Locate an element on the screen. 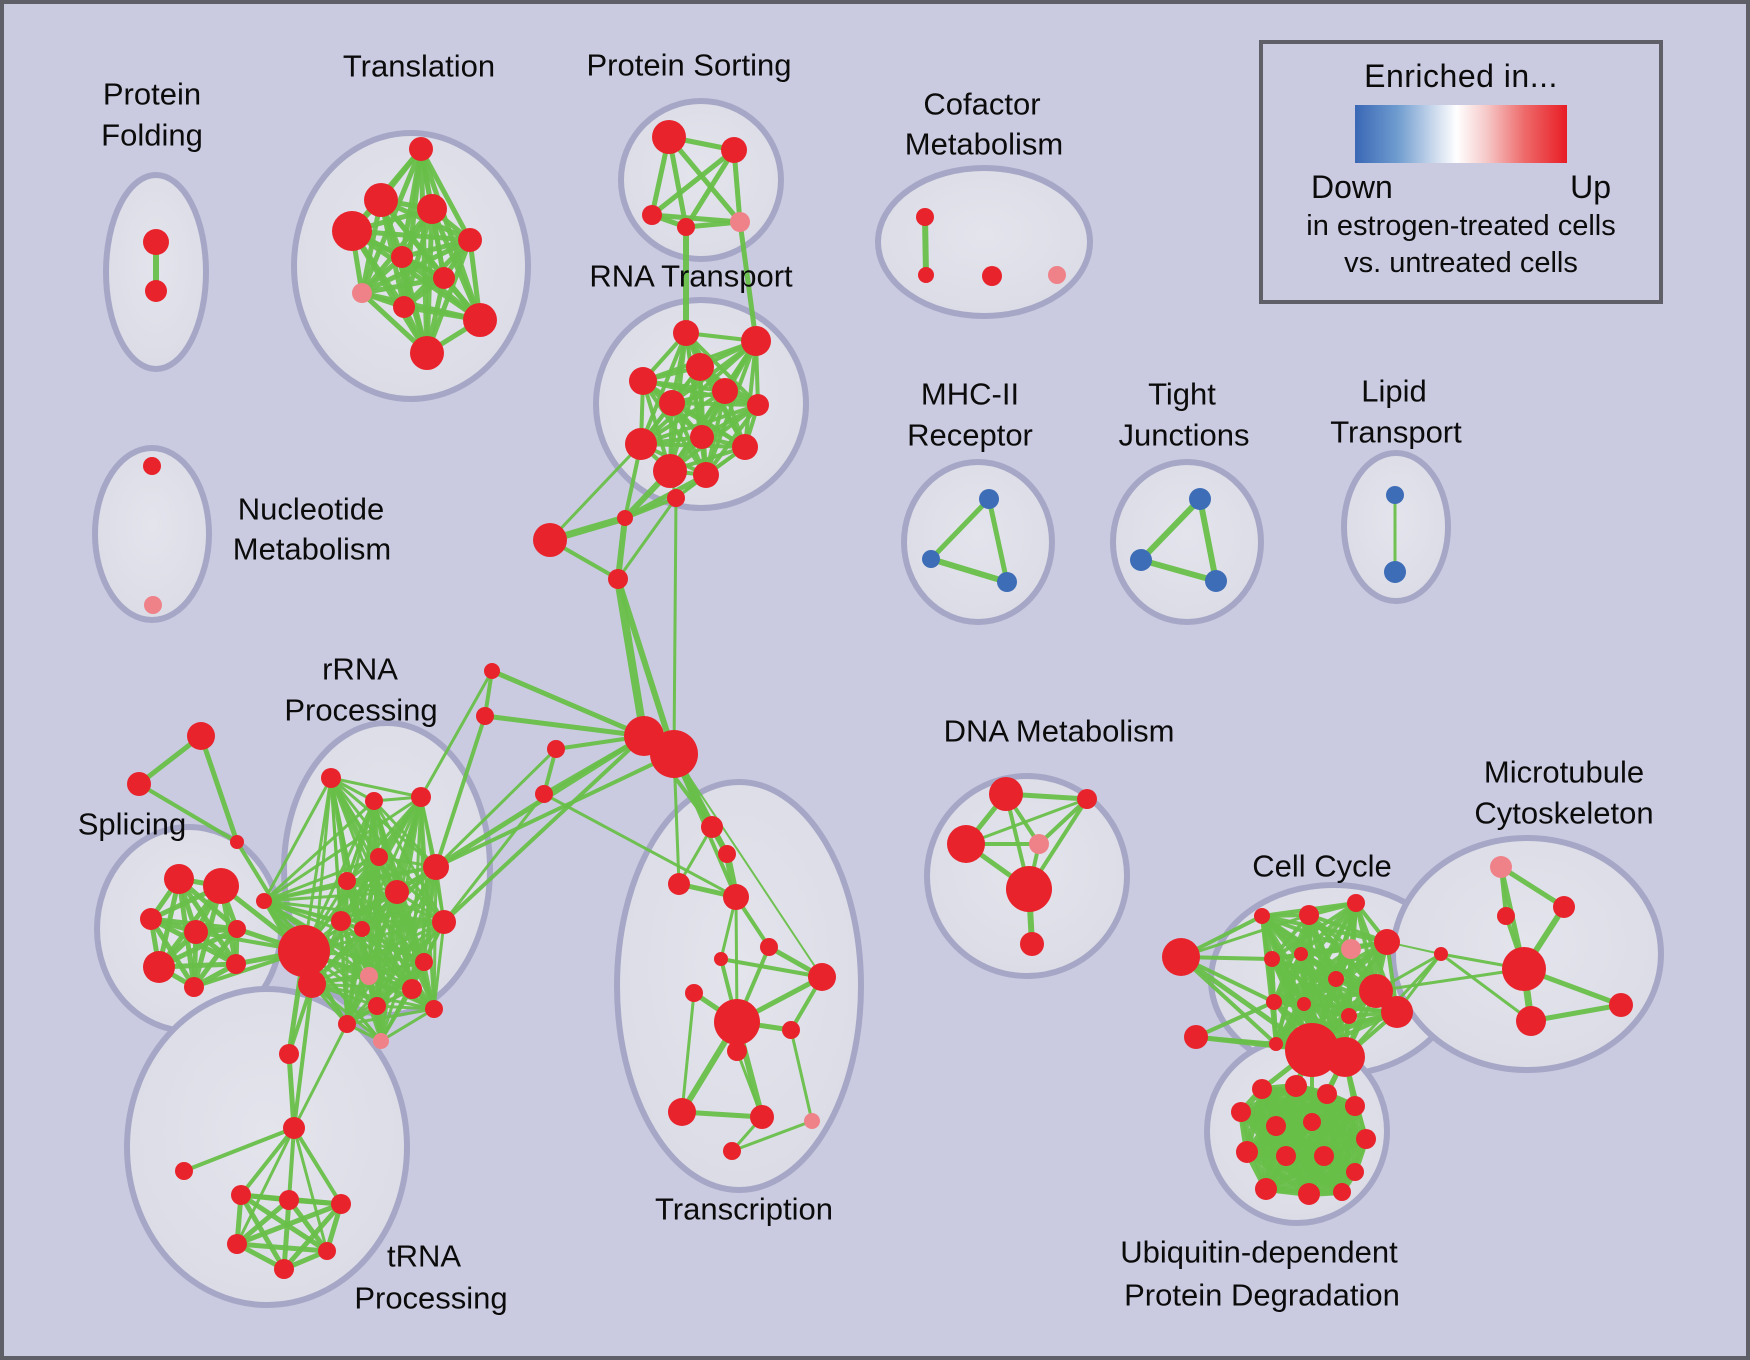 The height and width of the screenshot is (1360, 1750). network-node-j1 is located at coordinates (1200, 499).